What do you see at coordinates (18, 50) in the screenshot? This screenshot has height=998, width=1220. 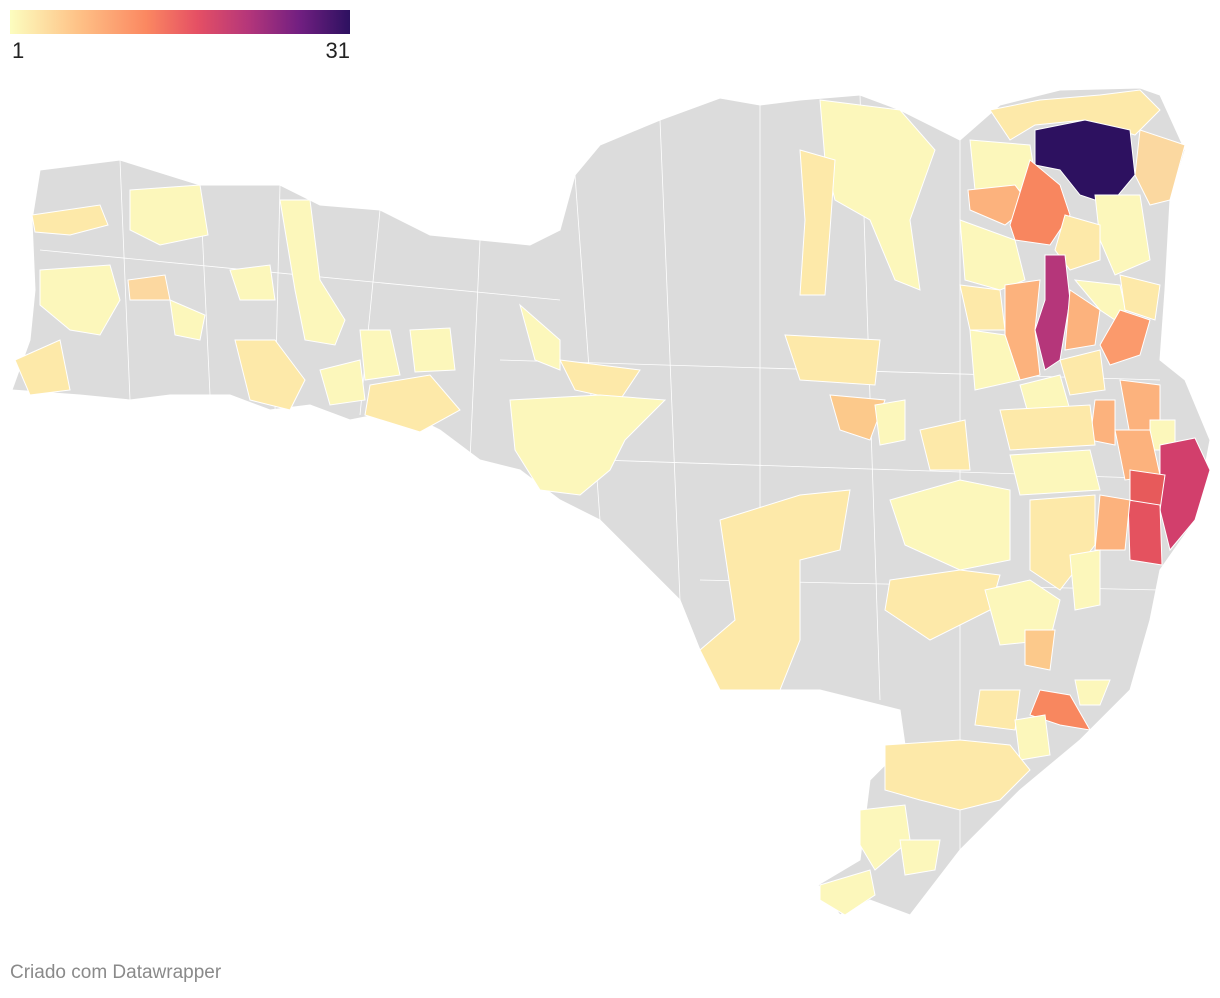 I see `legend-min-label: 1` at bounding box center [18, 50].